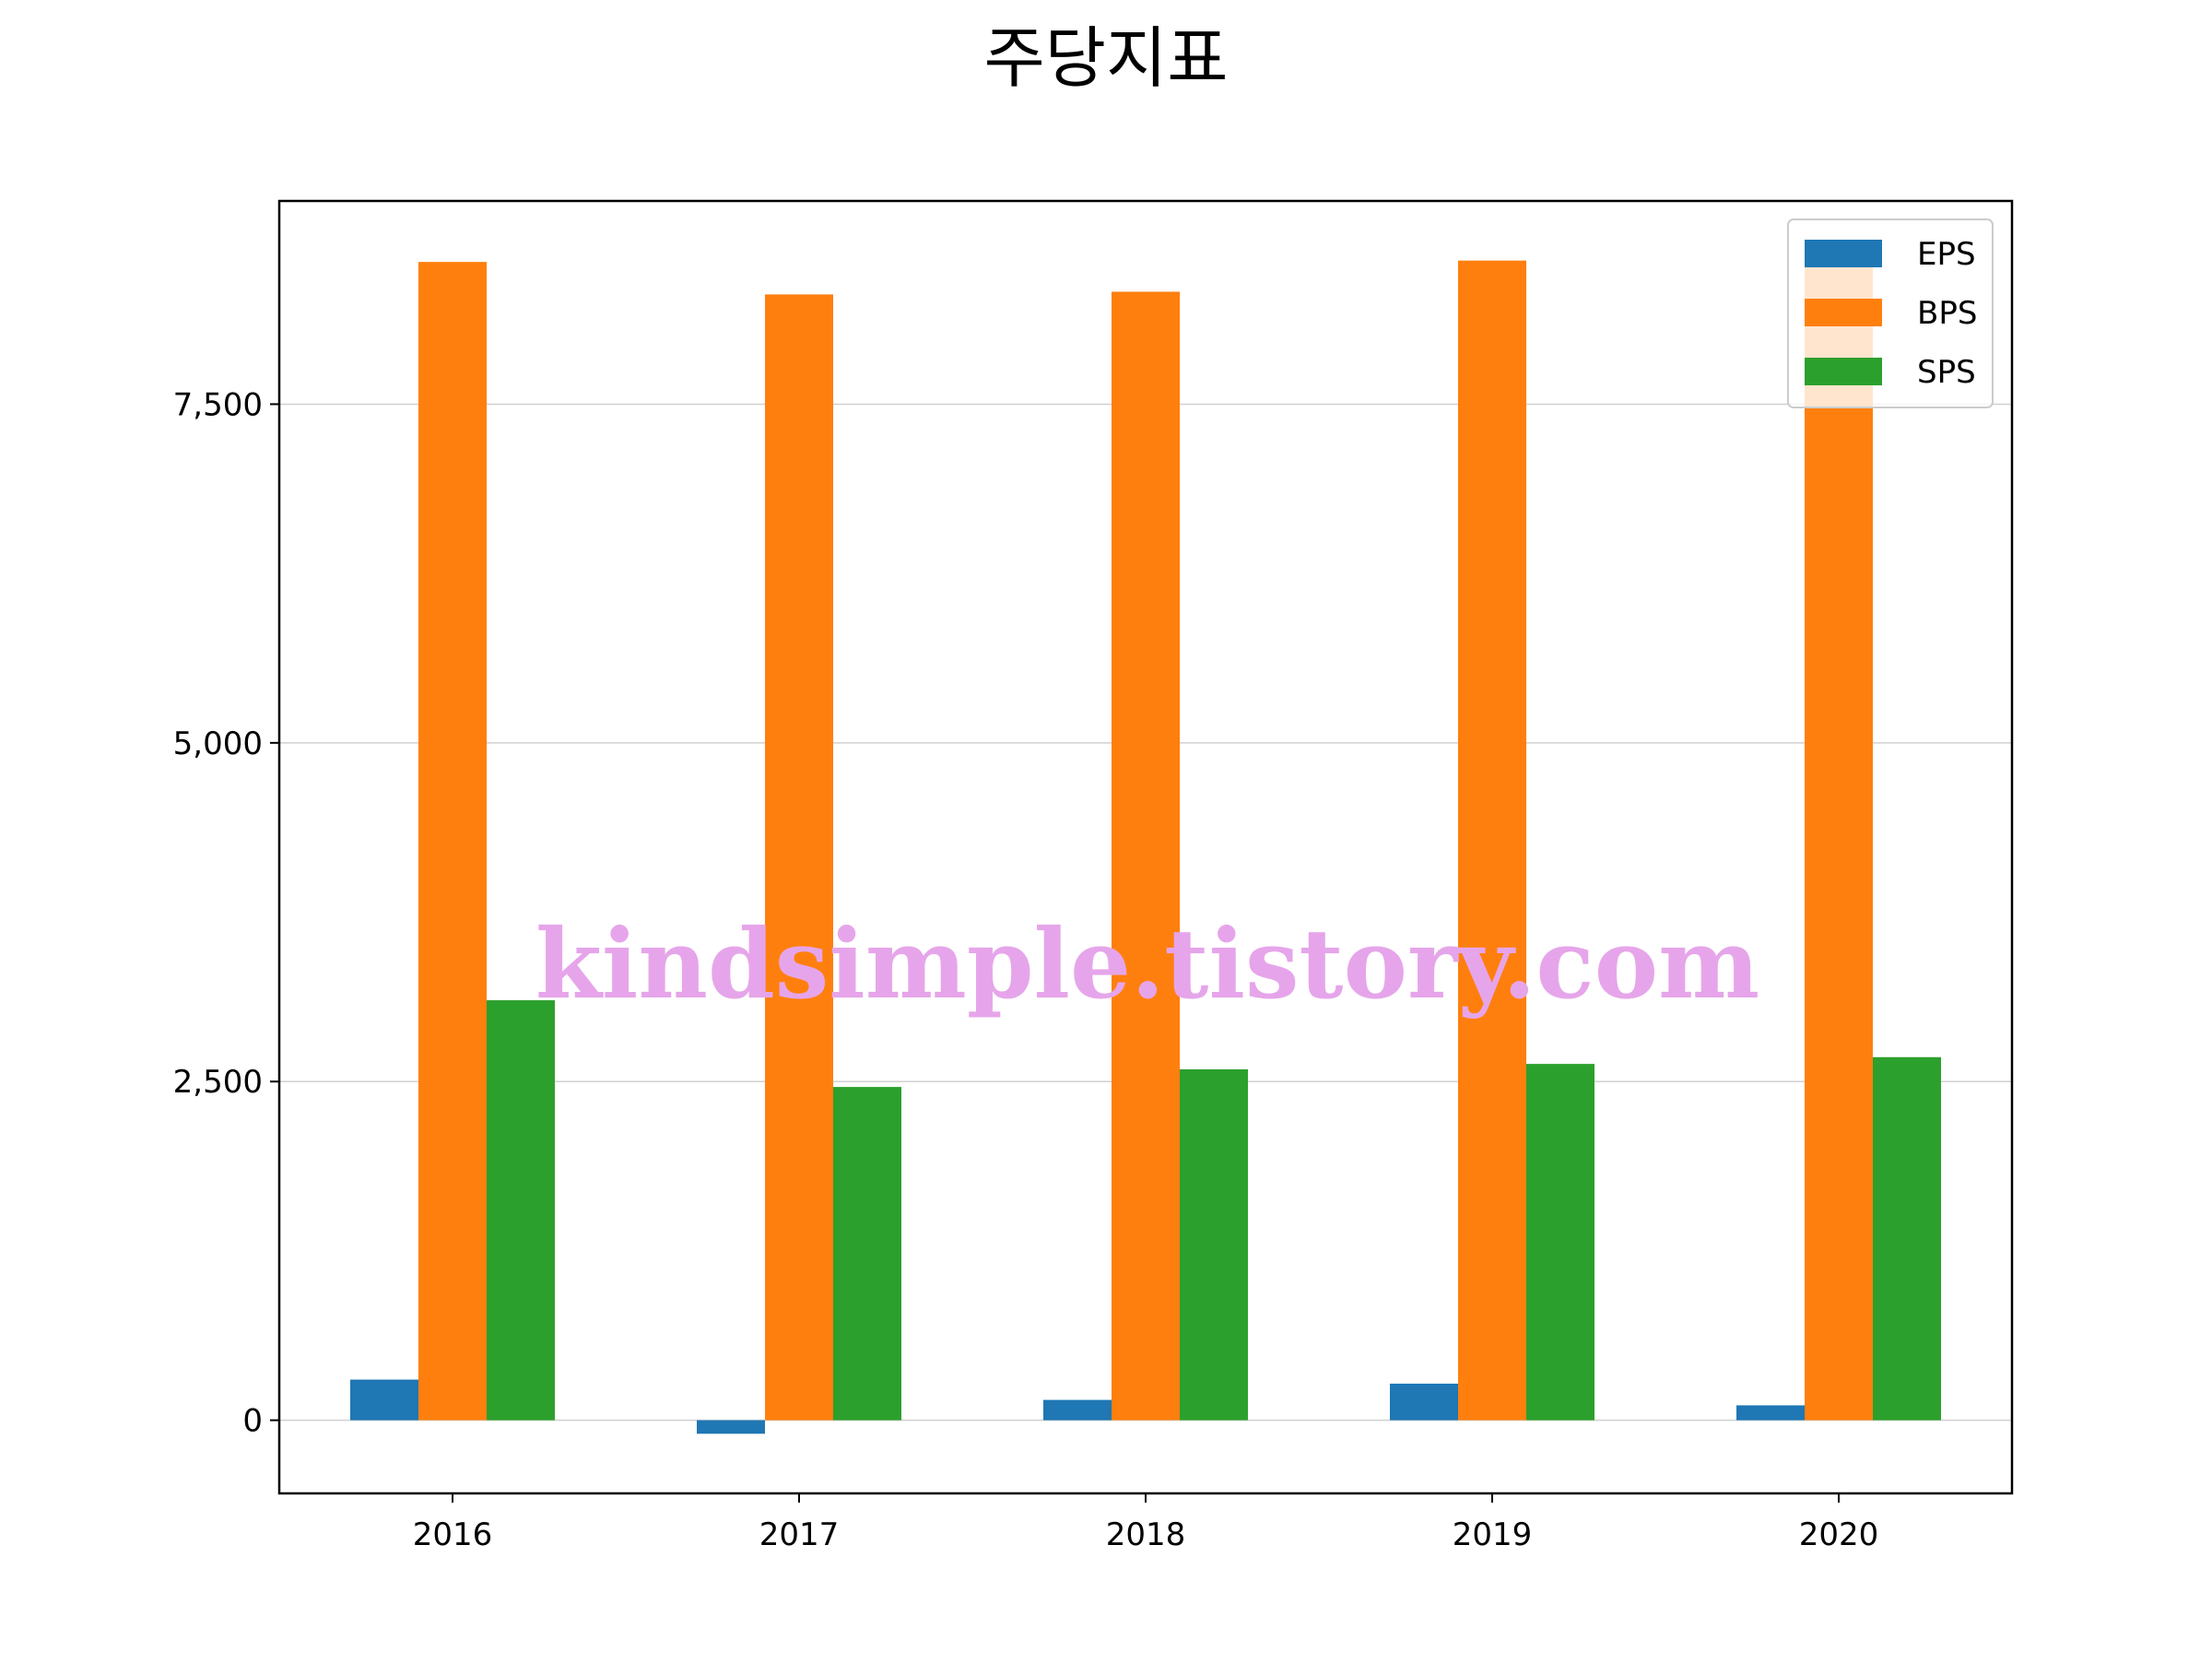 The height and width of the screenshot is (1663, 2212). Describe the element at coordinates (1839, 841) in the screenshot. I see `bar-bps-2020` at that location.